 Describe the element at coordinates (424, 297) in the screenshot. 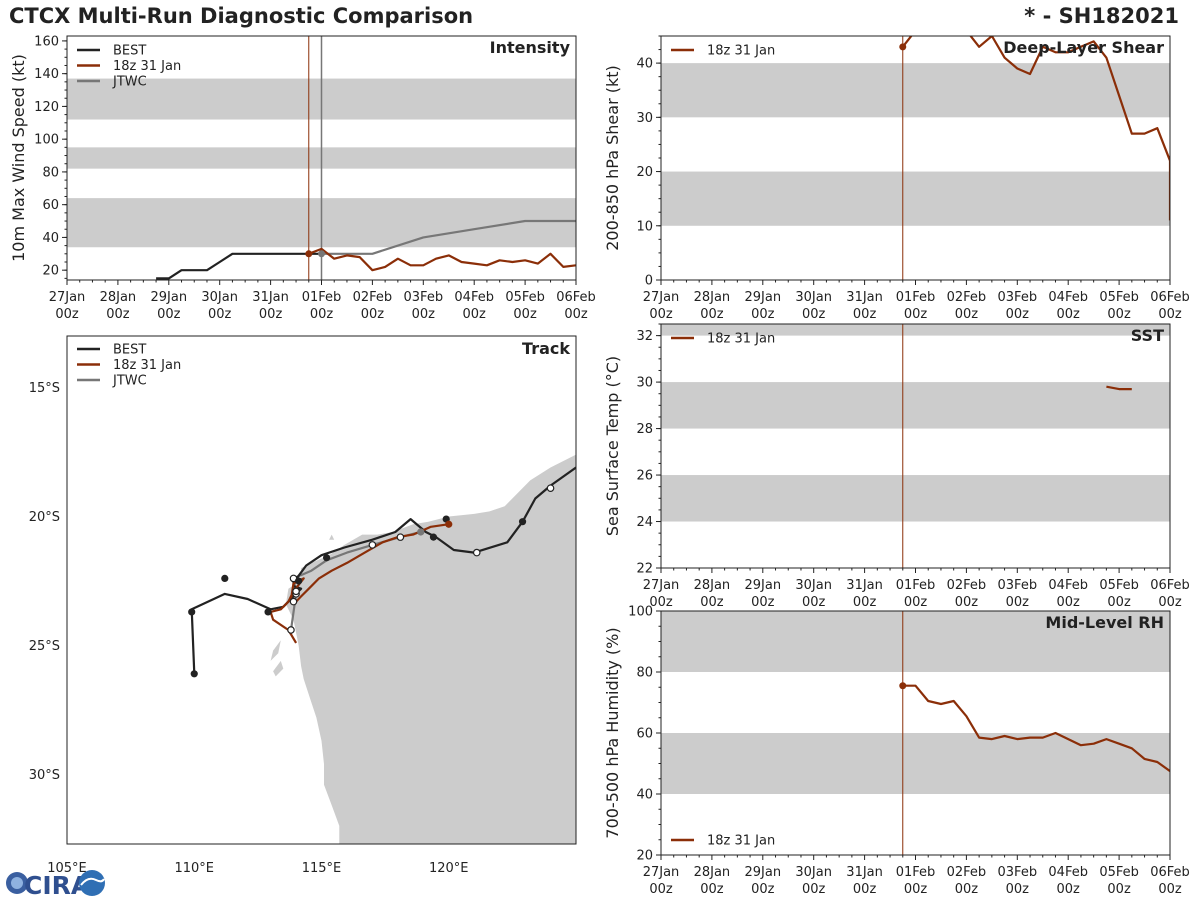

I see `intensity-xtick-label: 03Feb` at that location.